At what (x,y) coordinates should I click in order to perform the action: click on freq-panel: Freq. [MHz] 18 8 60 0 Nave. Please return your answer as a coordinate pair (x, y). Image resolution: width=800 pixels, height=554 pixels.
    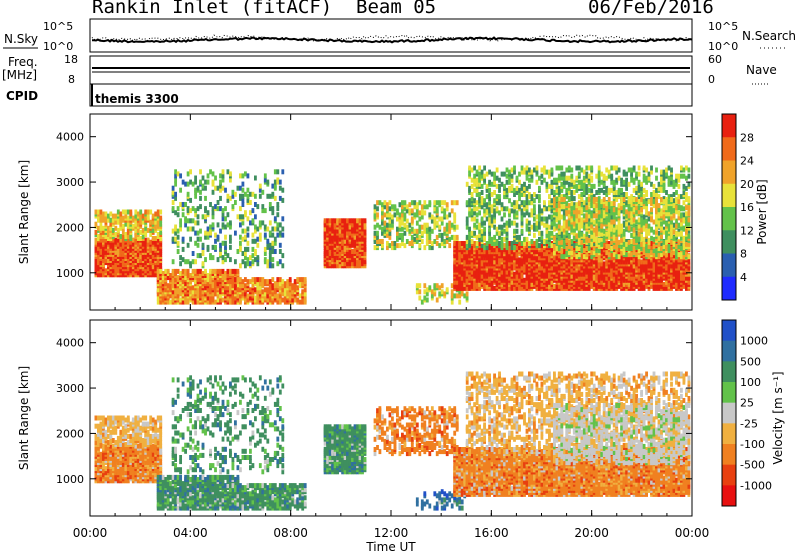
    Looking at the image, I should click on (389, 69).